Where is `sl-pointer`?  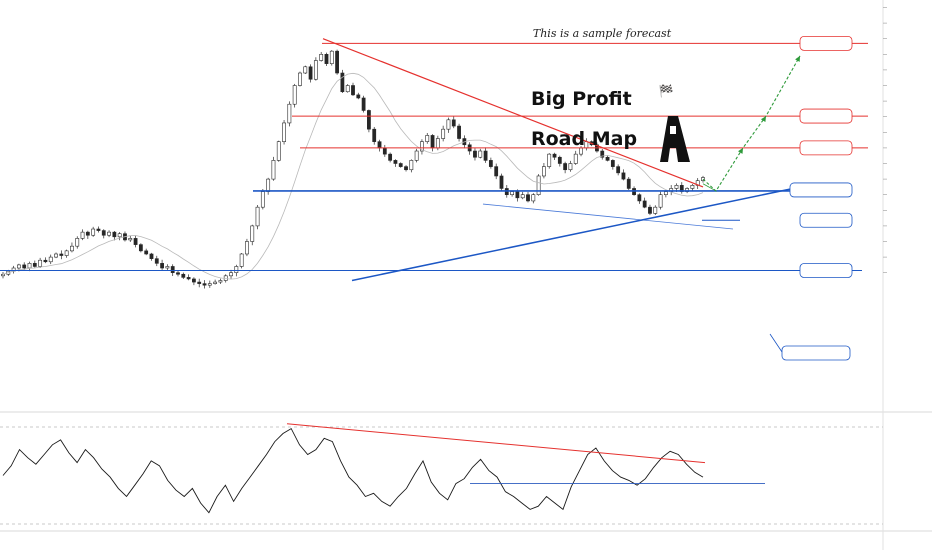
sl-pointer is located at coordinates (776, 343).